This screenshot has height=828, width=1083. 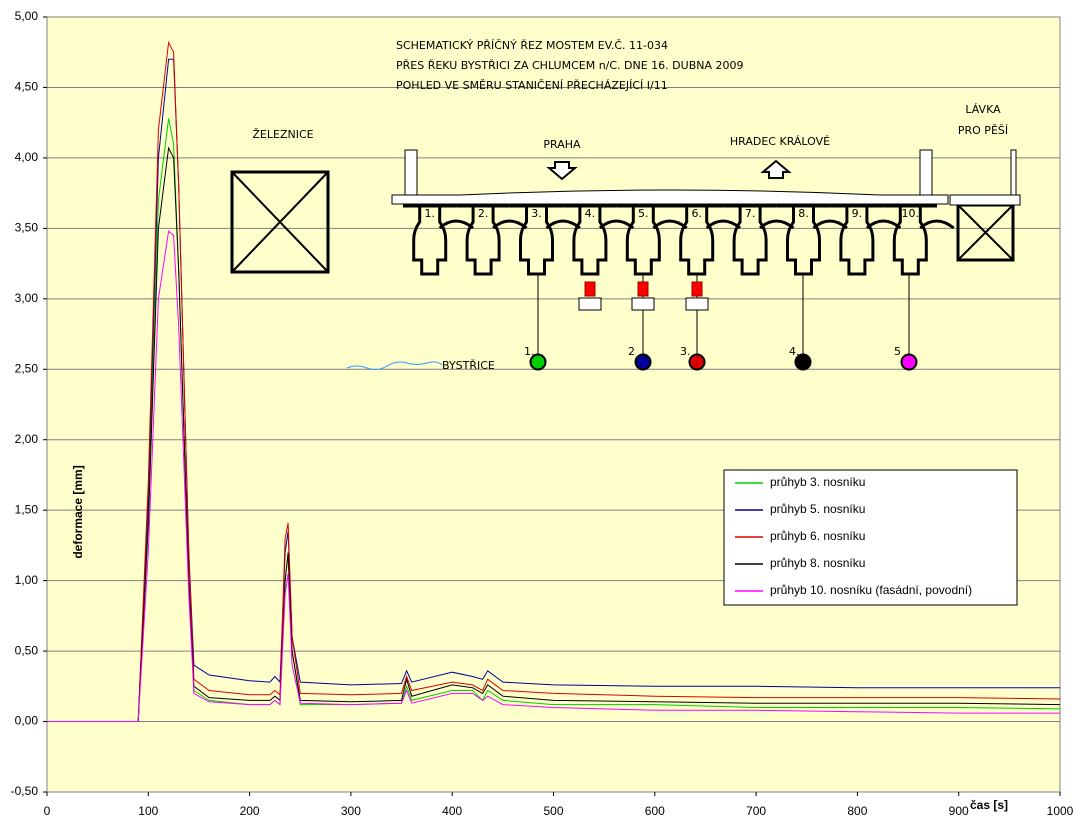 I want to click on arrow-up, so click(x=776, y=169).